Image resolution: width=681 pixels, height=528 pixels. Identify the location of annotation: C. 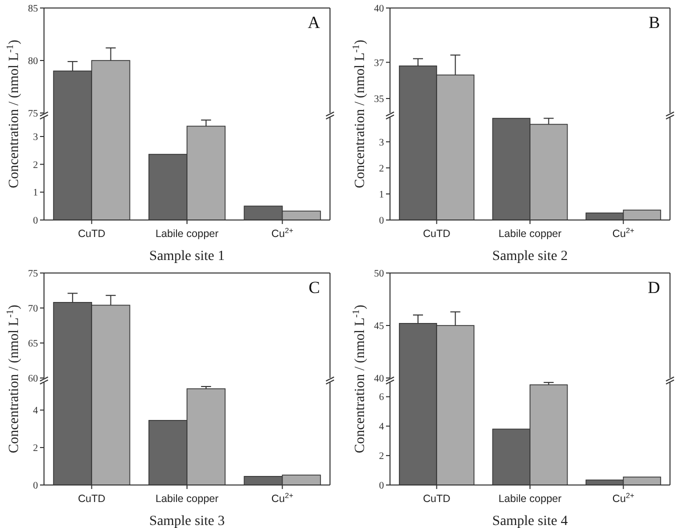
(314, 287).